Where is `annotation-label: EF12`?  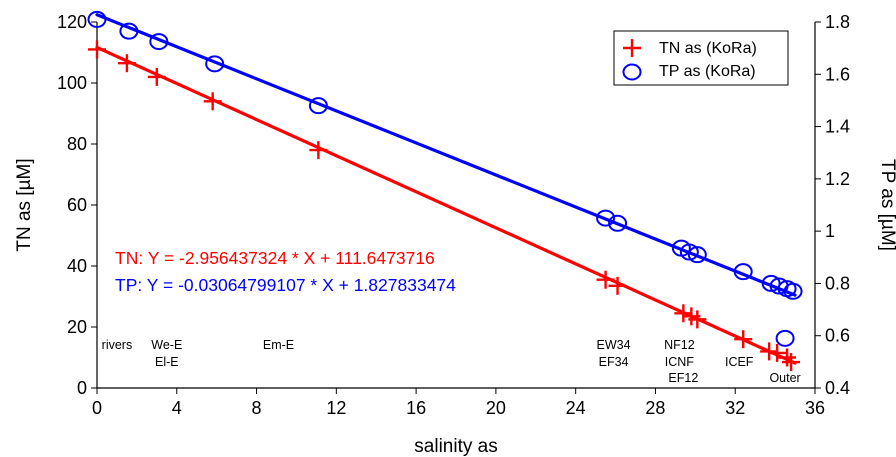 annotation-label: EF12 is located at coordinates (683, 378).